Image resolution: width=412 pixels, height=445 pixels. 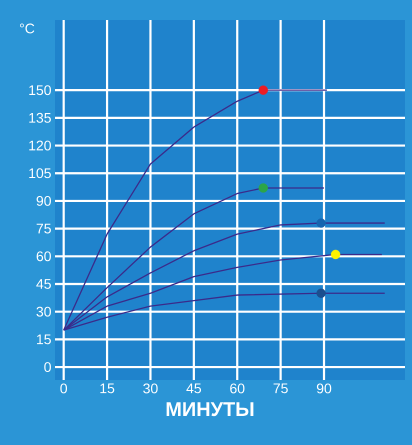 What do you see at coordinates (43, 256) in the screenshot?
I see `y-tick-label: 60` at bounding box center [43, 256].